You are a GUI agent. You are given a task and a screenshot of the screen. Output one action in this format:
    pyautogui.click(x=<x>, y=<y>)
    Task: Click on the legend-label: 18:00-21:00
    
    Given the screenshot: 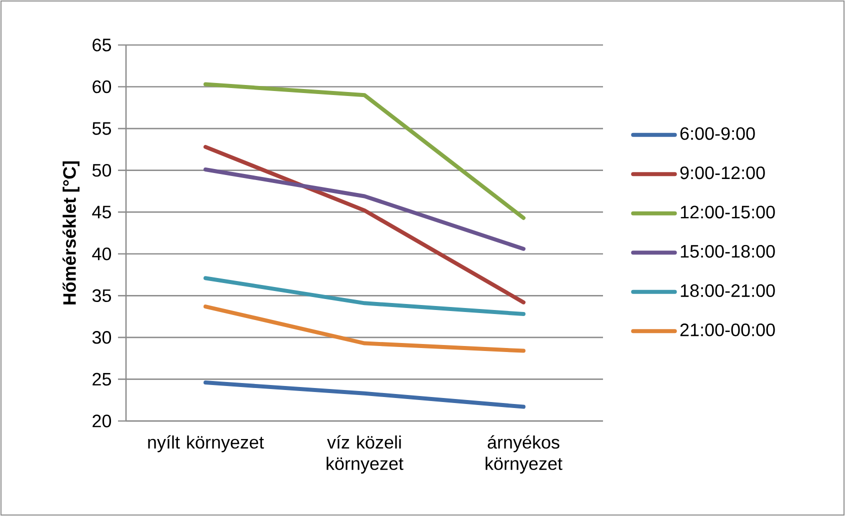 What is the action you would take?
    pyautogui.click(x=727, y=290)
    